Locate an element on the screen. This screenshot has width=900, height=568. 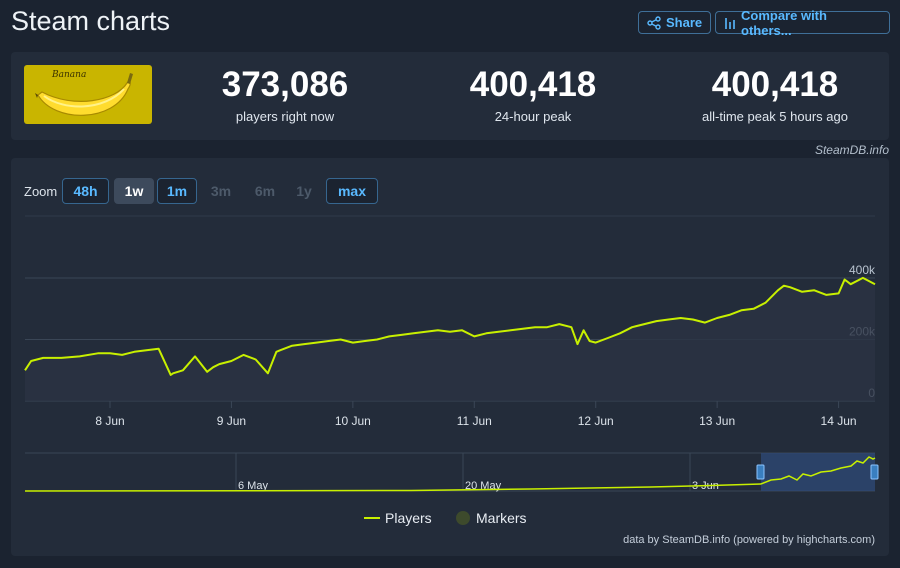
banana-icon is located at coordinates (84, 94).